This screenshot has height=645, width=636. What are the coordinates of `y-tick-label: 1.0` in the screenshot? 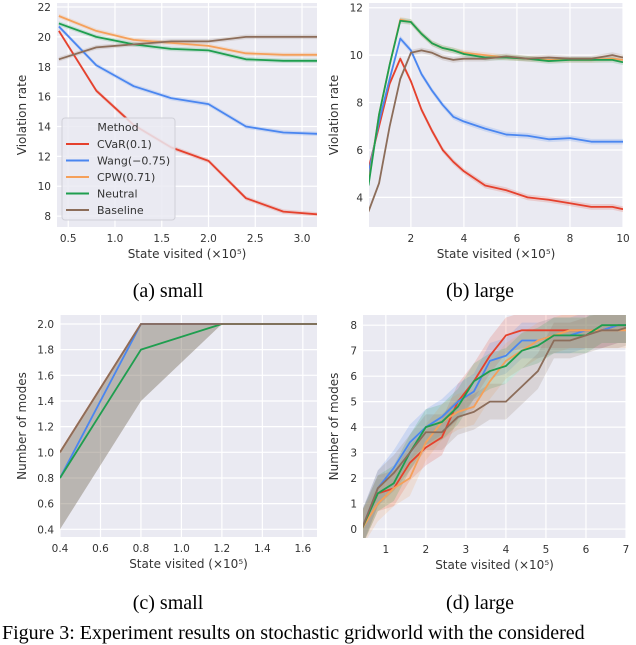 It's located at (45, 453).